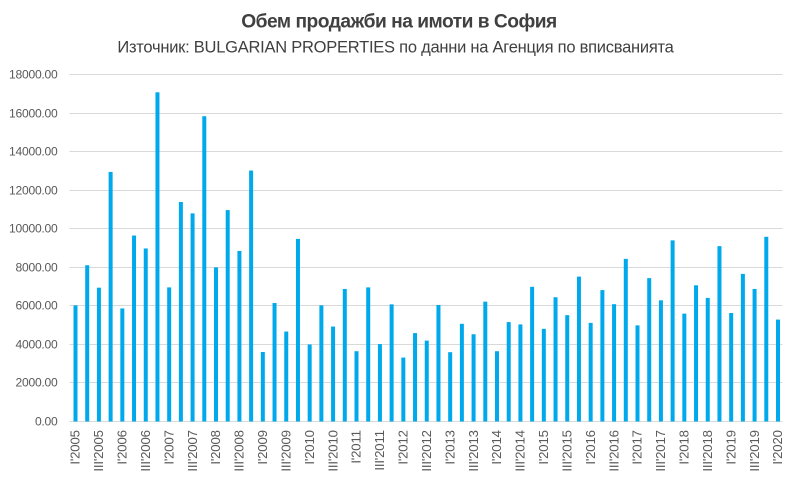 The height and width of the screenshot is (483, 800). What do you see at coordinates (473, 450) in the screenshot?
I see `svg-text: III'2013` at bounding box center [473, 450].